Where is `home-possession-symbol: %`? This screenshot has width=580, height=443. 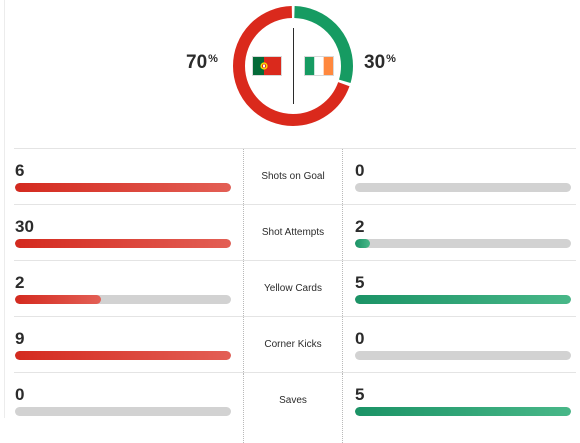
home-possession-symbol: % is located at coordinates (213, 59).